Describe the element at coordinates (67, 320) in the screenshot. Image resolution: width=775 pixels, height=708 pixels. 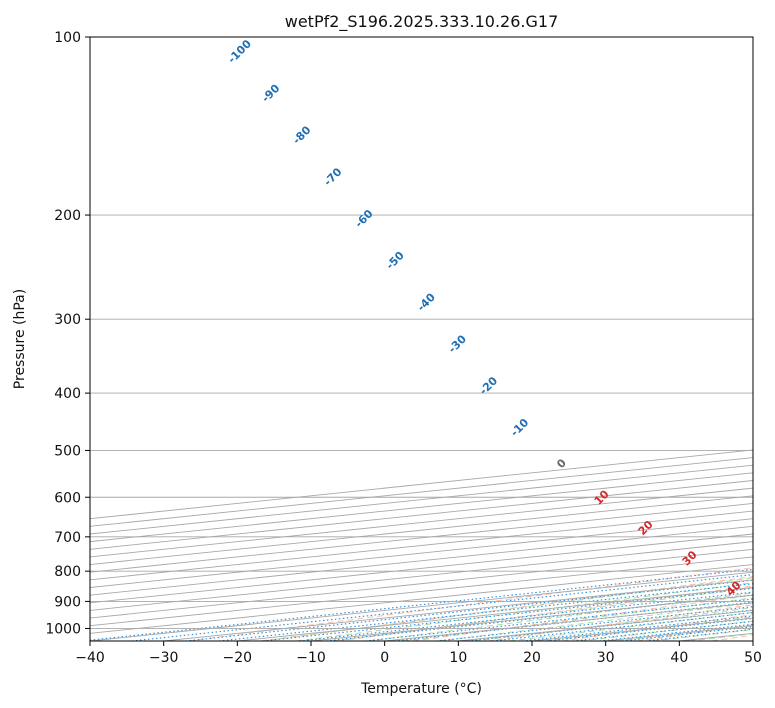
I see `y-tick-label: 300` at that location.